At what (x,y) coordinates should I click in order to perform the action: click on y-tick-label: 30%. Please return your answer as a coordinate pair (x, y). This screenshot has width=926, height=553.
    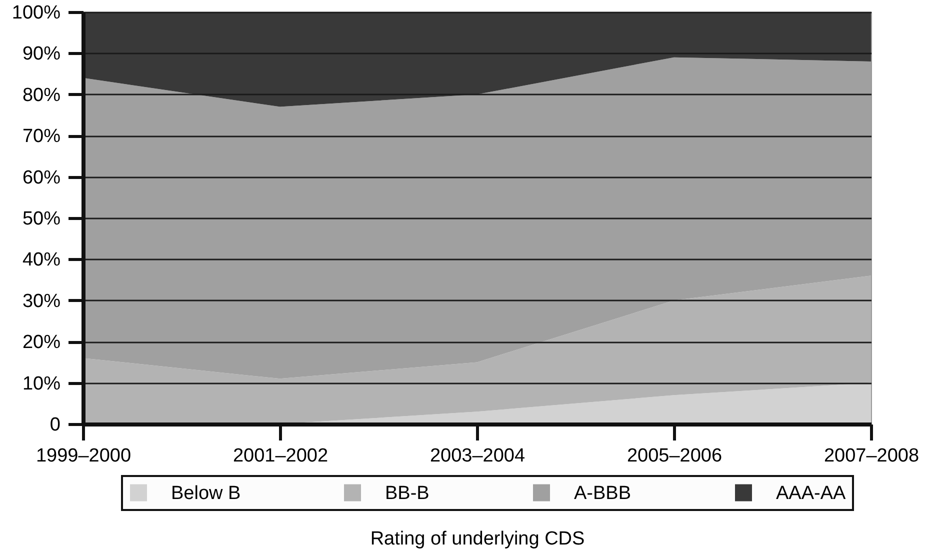
    Looking at the image, I should click on (41, 301).